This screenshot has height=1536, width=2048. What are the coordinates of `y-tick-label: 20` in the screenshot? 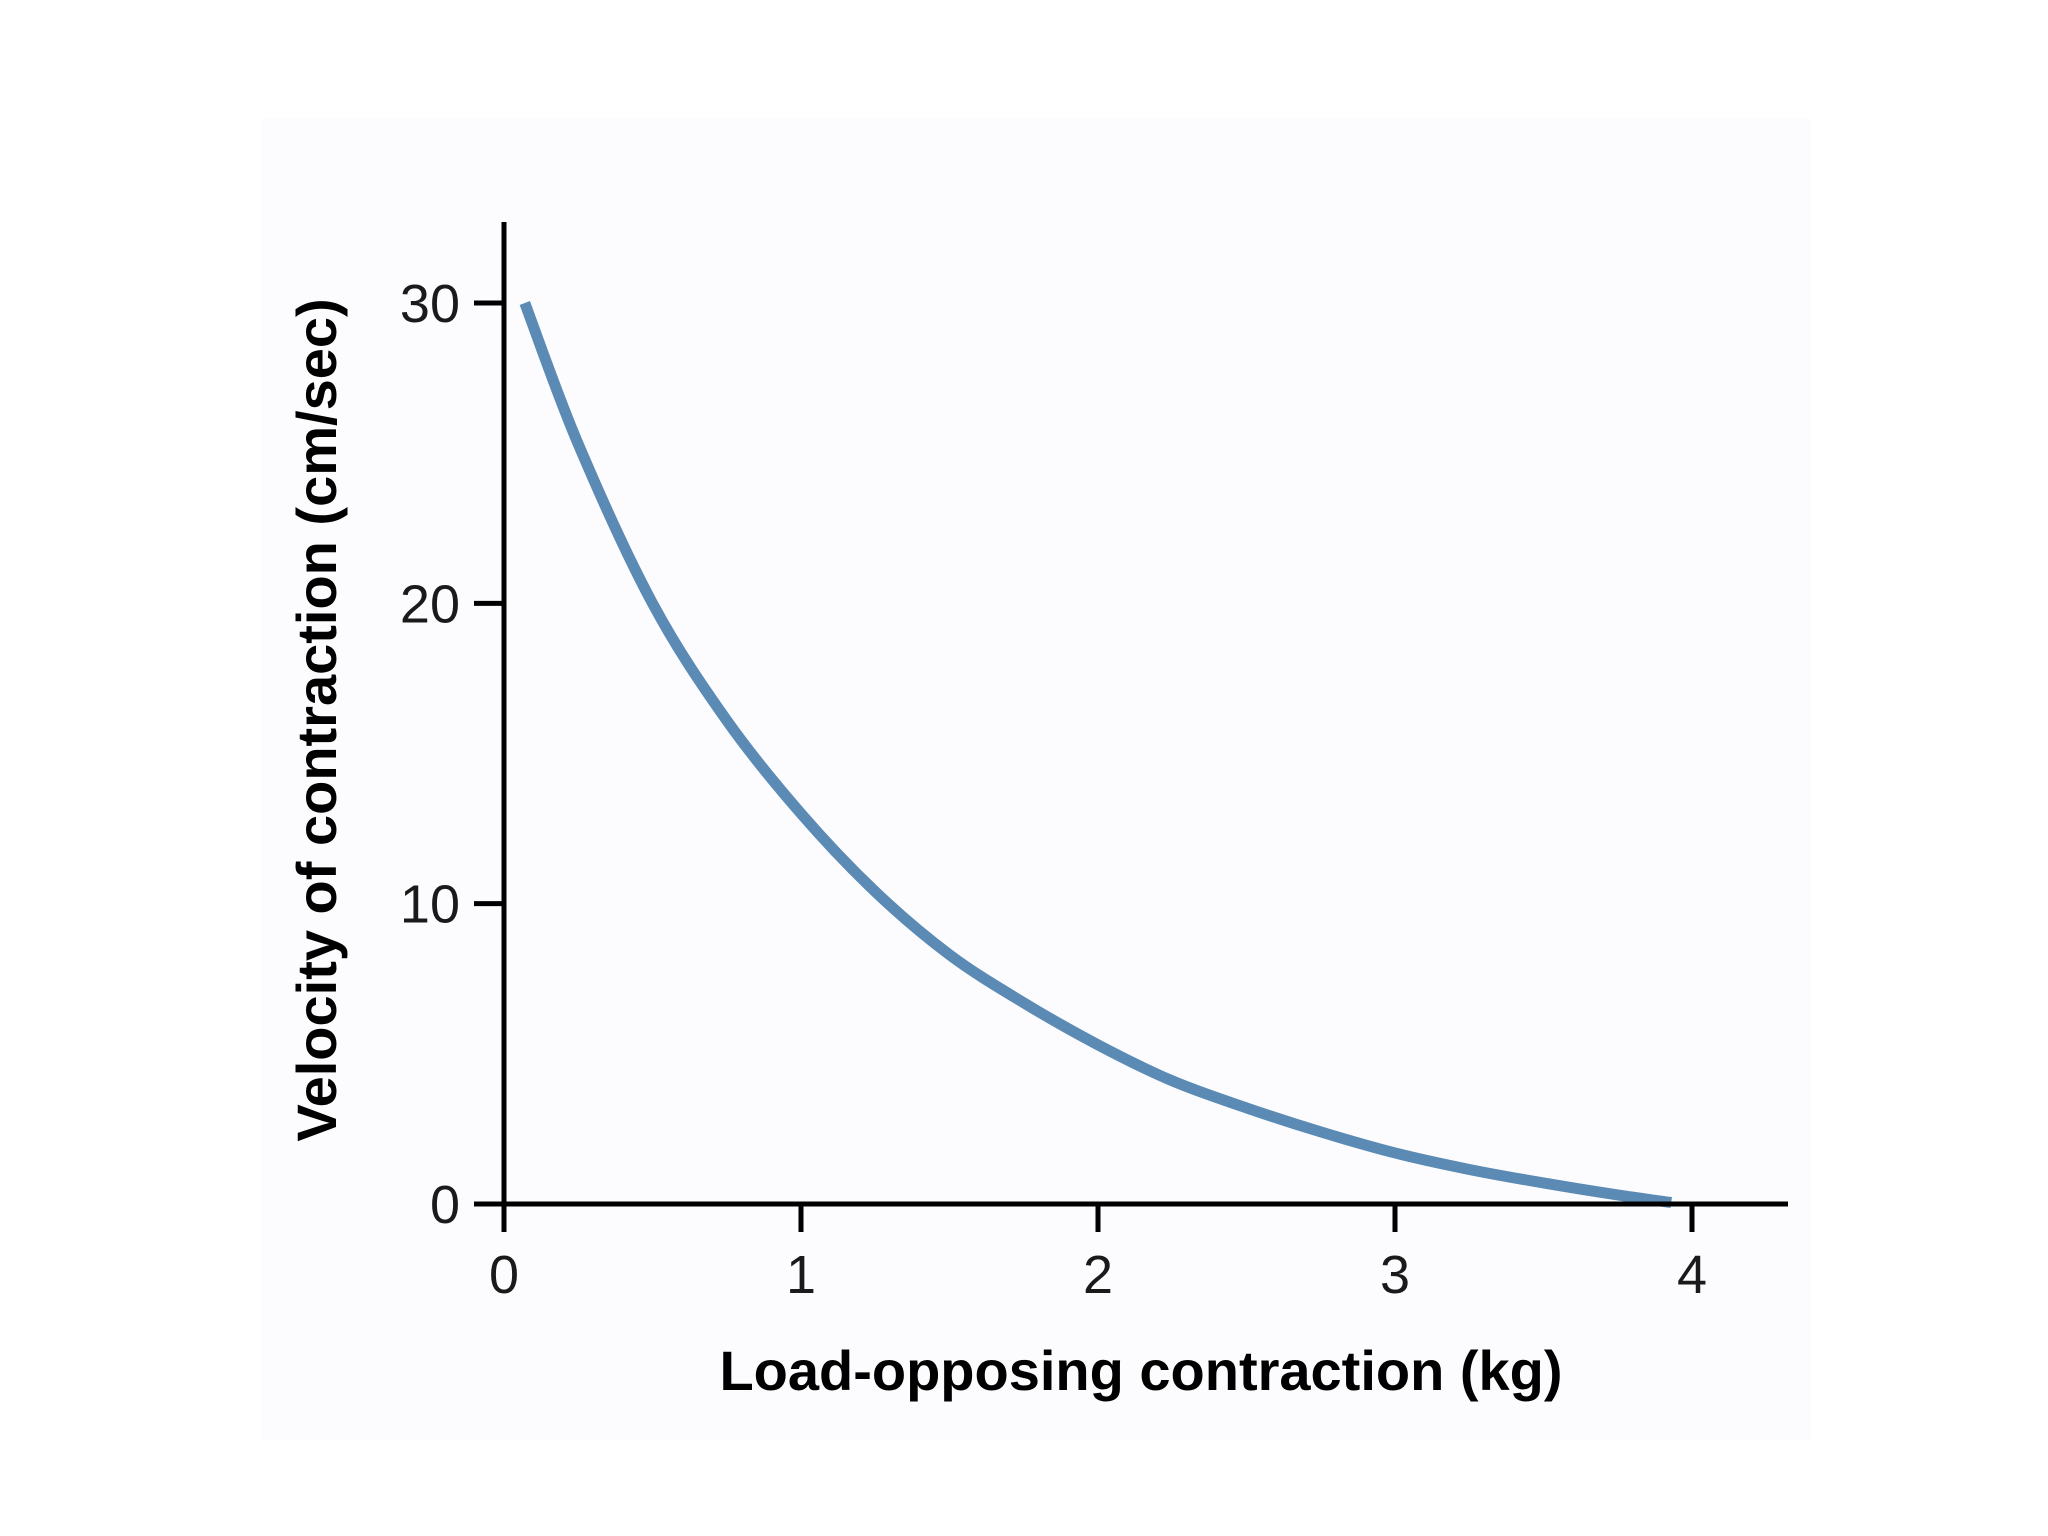 It's located at (430, 604).